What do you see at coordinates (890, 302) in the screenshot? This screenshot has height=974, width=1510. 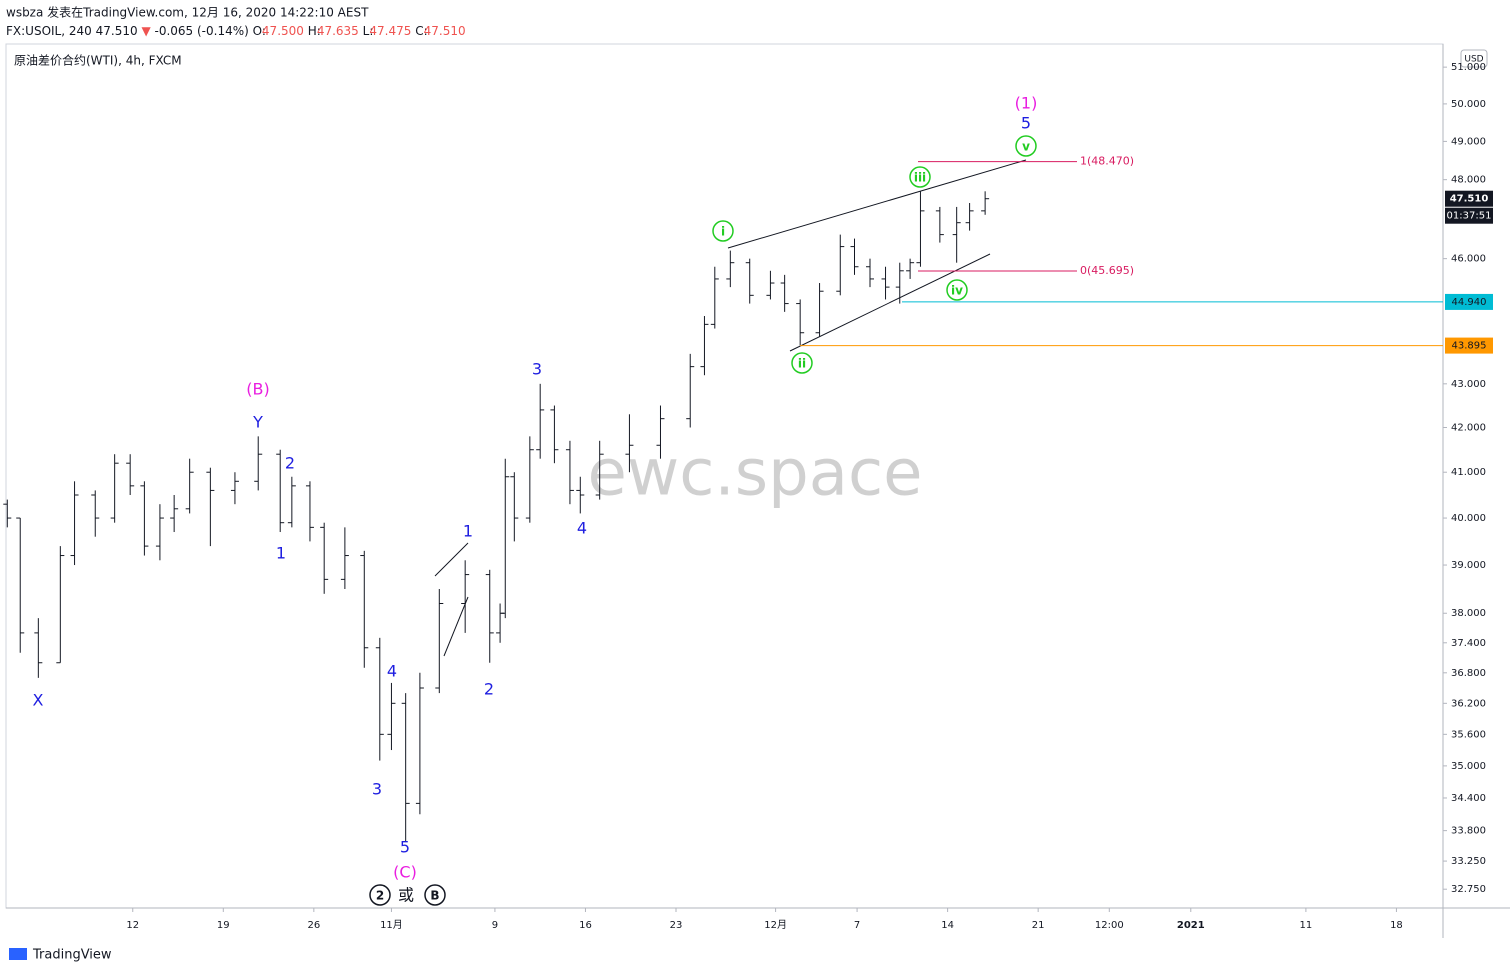 I see `wedge-lower` at bounding box center [890, 302].